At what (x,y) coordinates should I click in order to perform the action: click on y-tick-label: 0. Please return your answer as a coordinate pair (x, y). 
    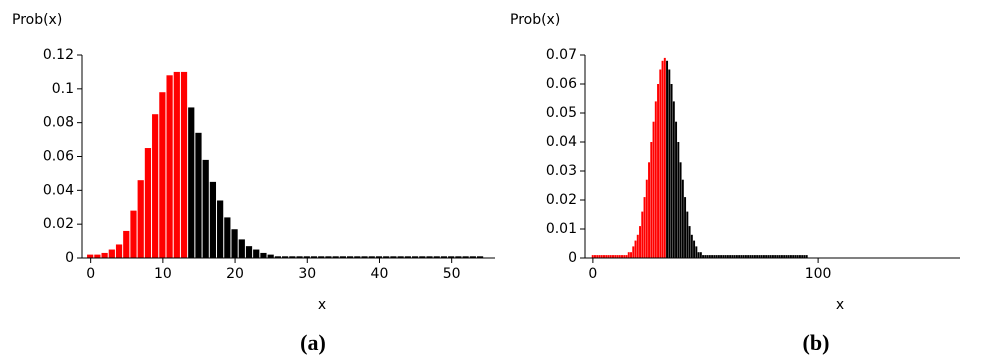
    Looking at the image, I should click on (69, 258).